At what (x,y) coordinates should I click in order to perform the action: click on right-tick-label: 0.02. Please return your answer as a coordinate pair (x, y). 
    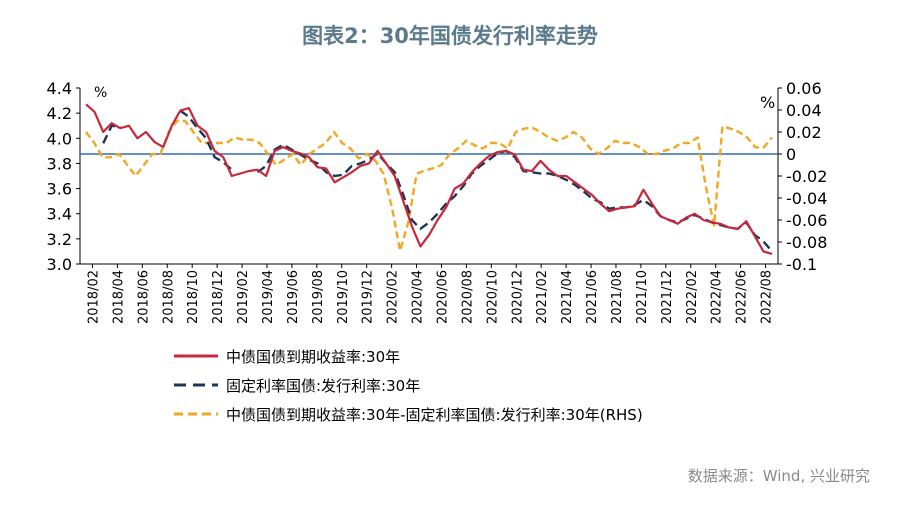
    Looking at the image, I should click on (804, 132).